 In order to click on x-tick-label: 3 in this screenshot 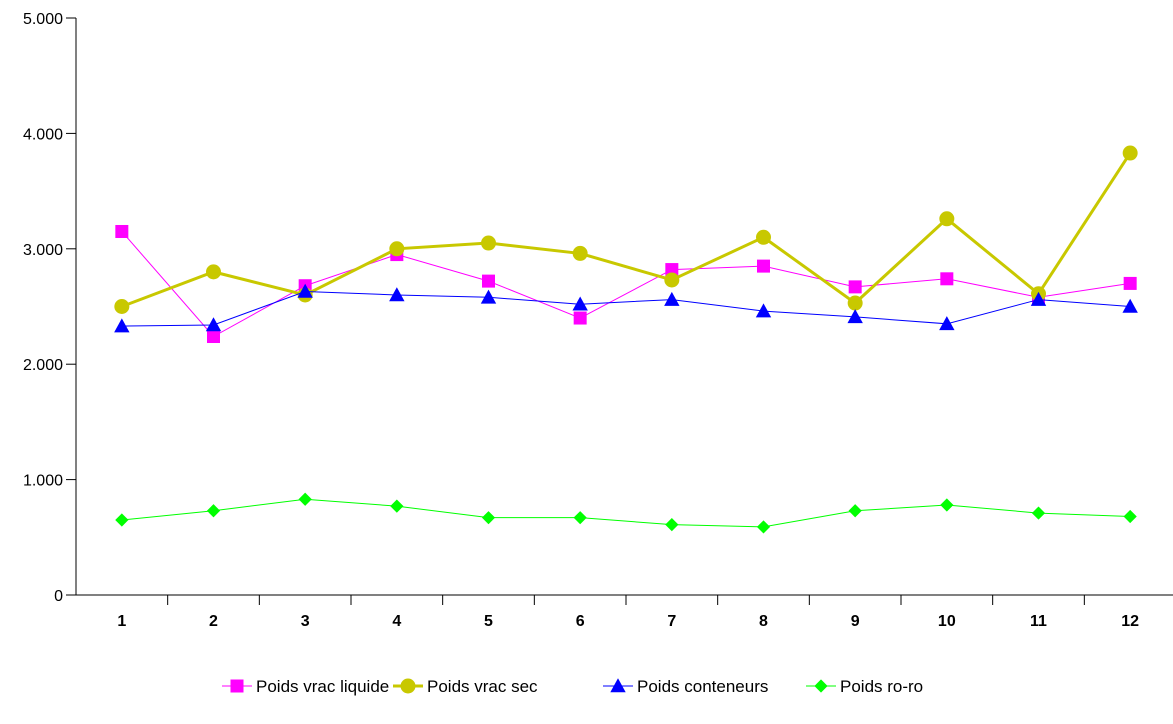, I will do `click(305, 621)`.